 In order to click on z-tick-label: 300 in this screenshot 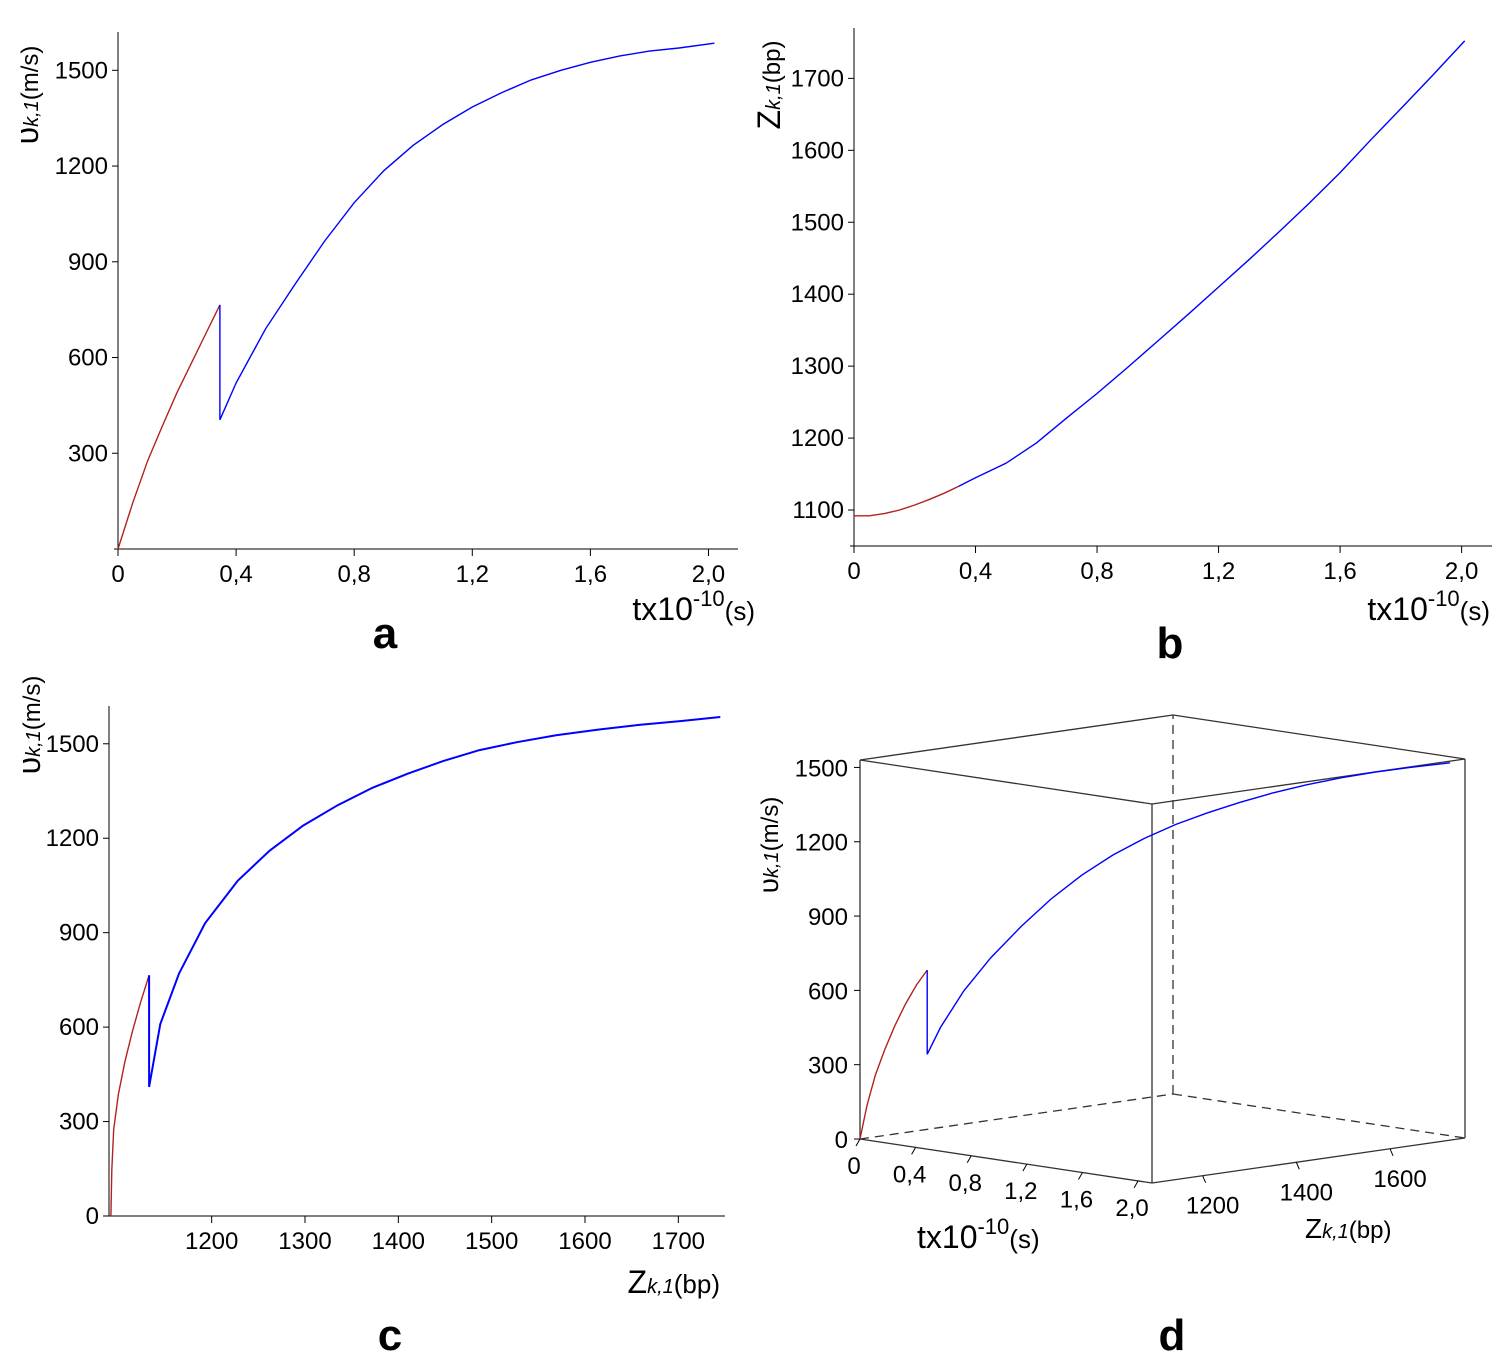, I will do `click(828, 1066)`.